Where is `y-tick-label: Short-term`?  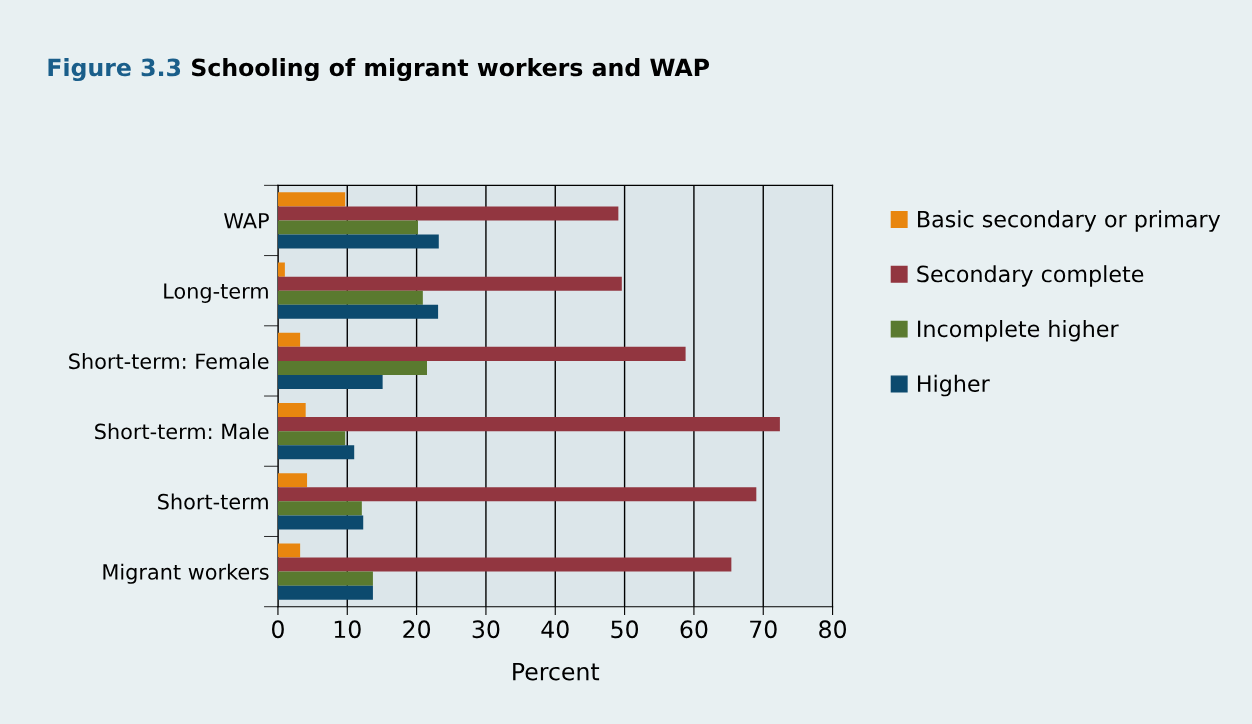
y-tick-label: Short-term is located at coordinates (213, 501).